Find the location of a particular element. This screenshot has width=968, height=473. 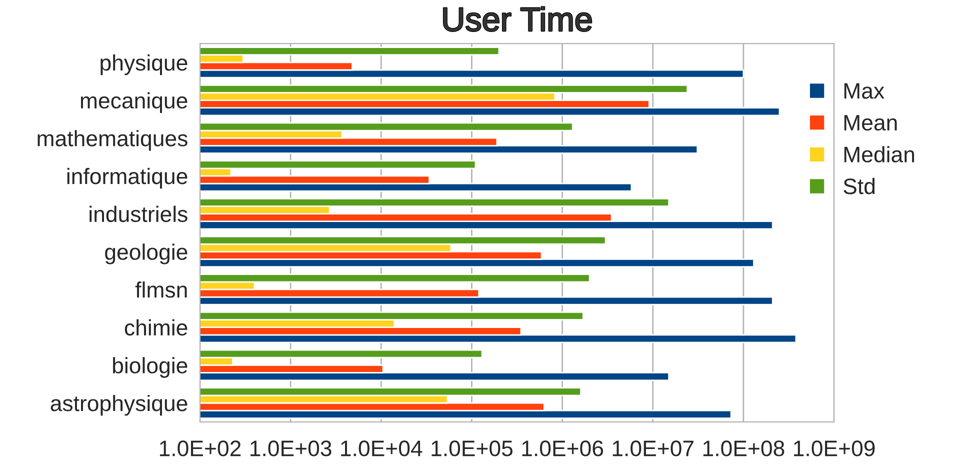

y-tick-label: informatique is located at coordinates (127, 178).